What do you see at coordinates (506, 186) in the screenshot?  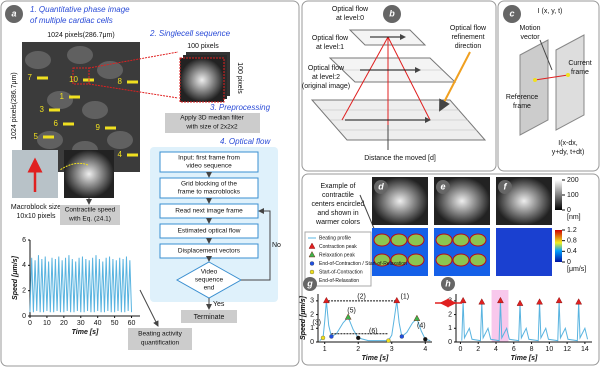 I see `badge-label: f` at bounding box center [506, 186].